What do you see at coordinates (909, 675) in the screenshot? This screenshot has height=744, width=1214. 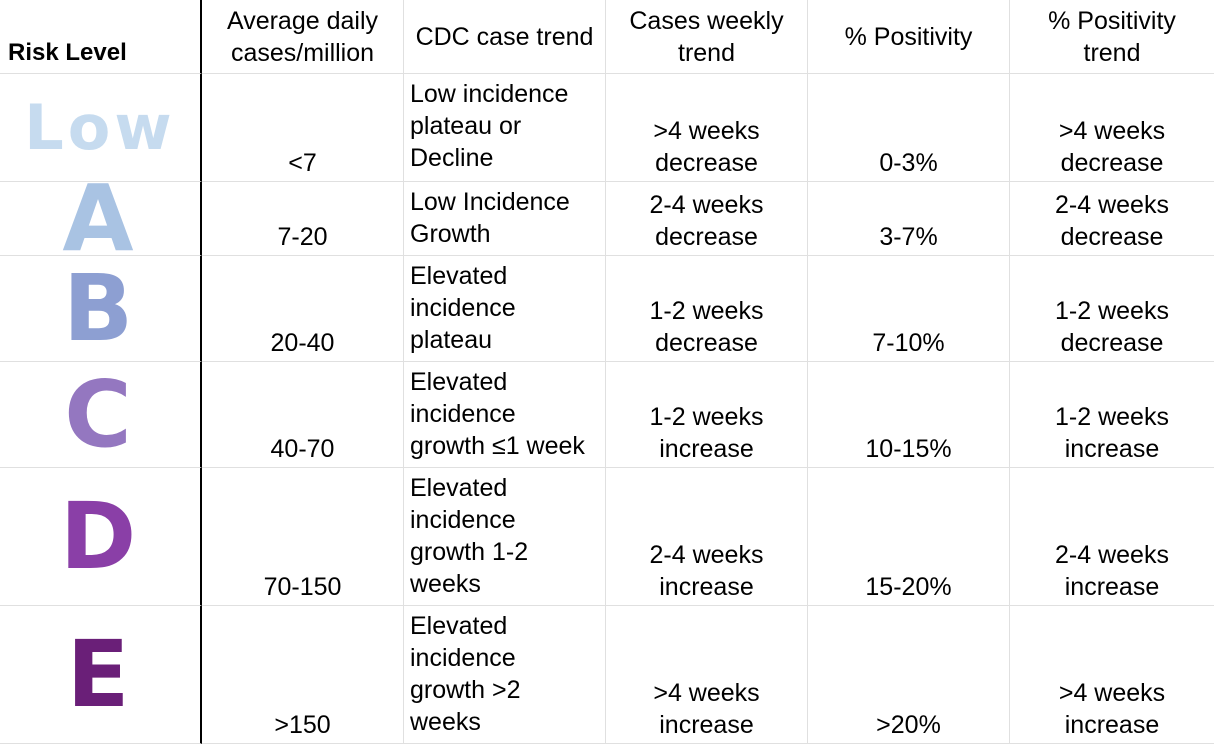 I see `positivity-cell: >20%` at bounding box center [909, 675].